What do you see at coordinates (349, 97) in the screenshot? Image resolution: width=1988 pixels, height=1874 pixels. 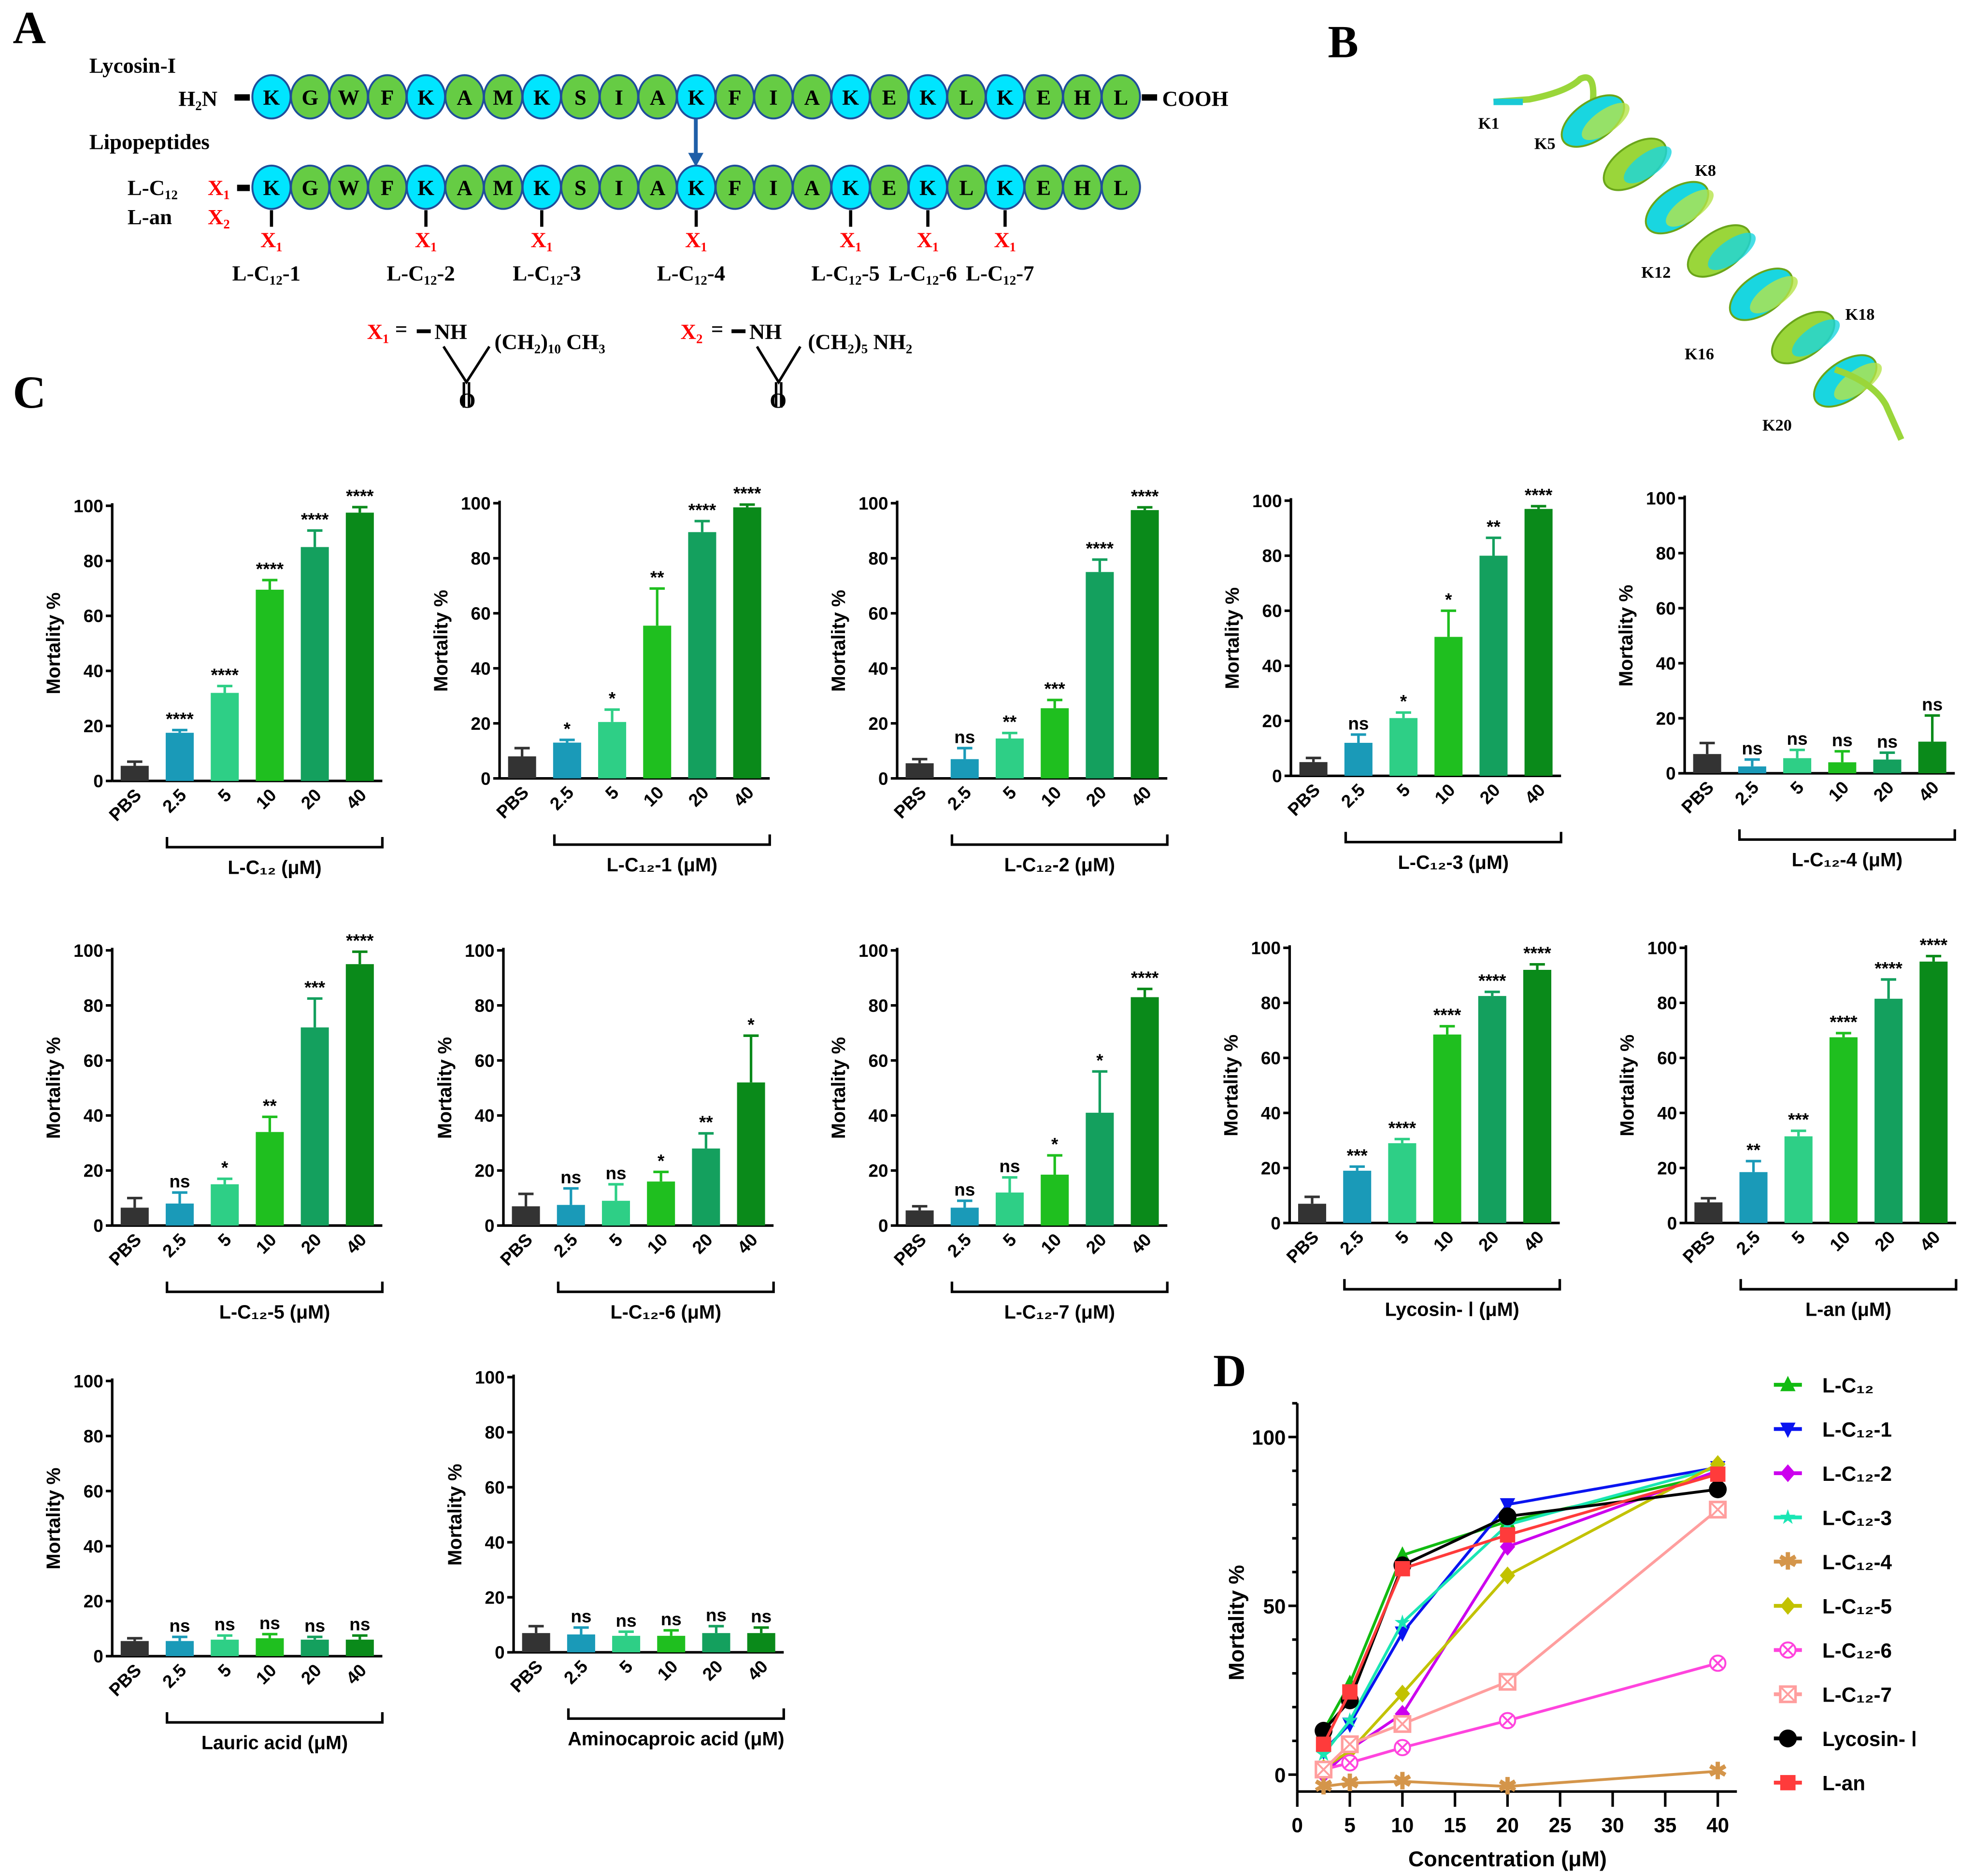 I see `residue-letter: W` at bounding box center [349, 97].